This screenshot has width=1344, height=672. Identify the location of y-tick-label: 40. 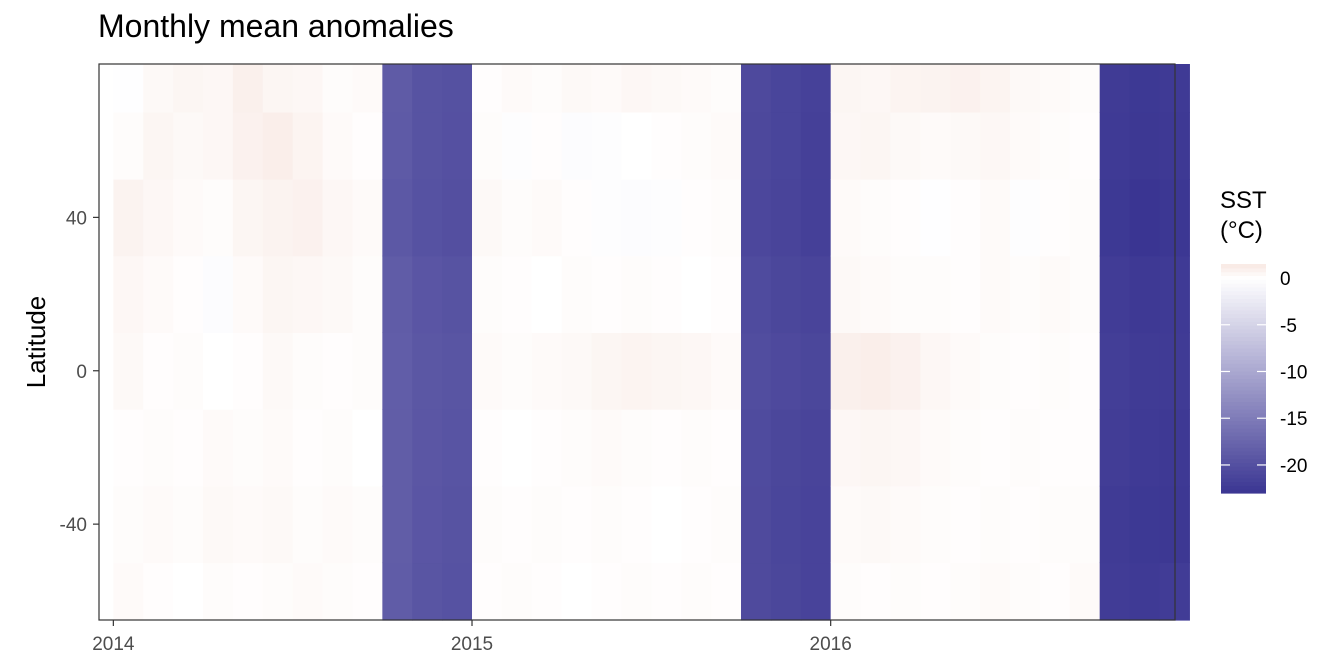
(76, 218).